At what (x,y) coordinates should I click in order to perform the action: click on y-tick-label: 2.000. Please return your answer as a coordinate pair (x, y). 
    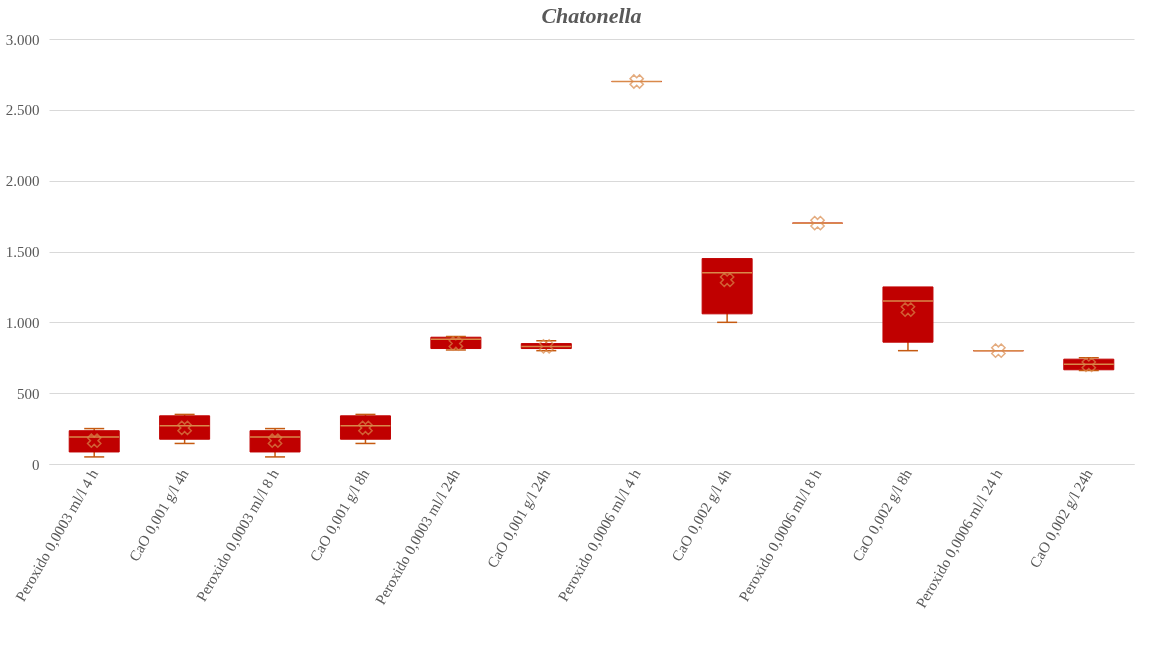
    Looking at the image, I should click on (22, 181).